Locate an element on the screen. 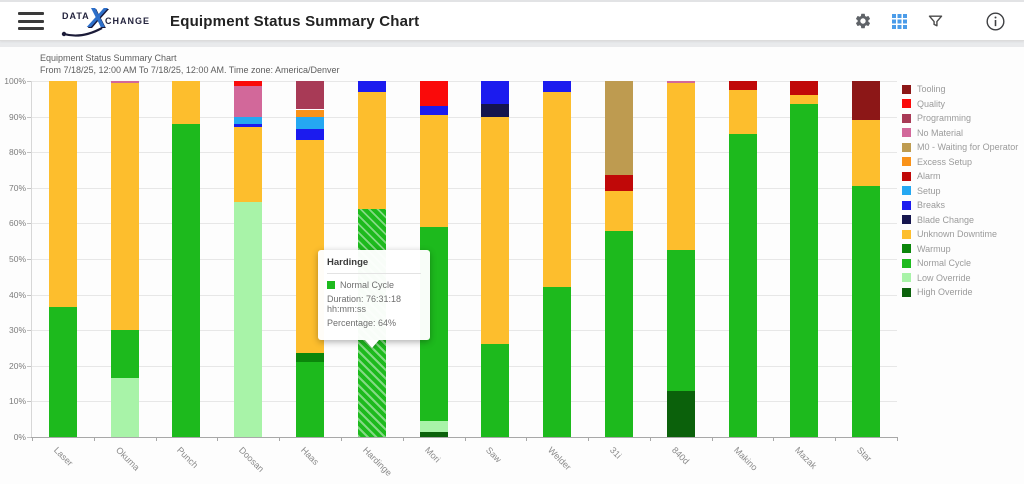 The image size is (1024, 484). tooltip-series-swatch is located at coordinates (331, 285).